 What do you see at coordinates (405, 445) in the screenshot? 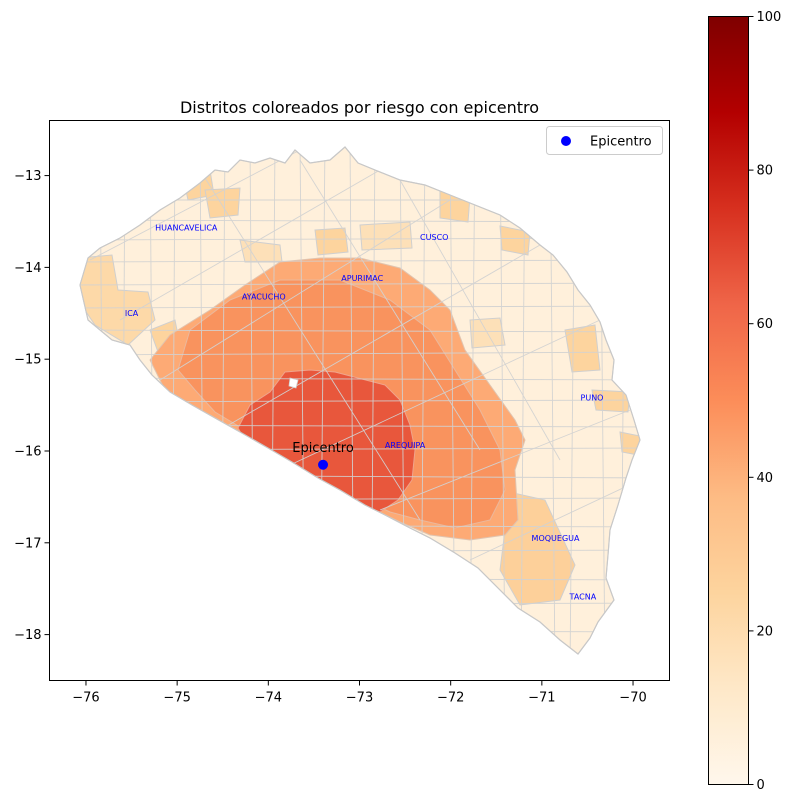
I see `region-label-arequipa: AREQUIPA` at bounding box center [405, 445].